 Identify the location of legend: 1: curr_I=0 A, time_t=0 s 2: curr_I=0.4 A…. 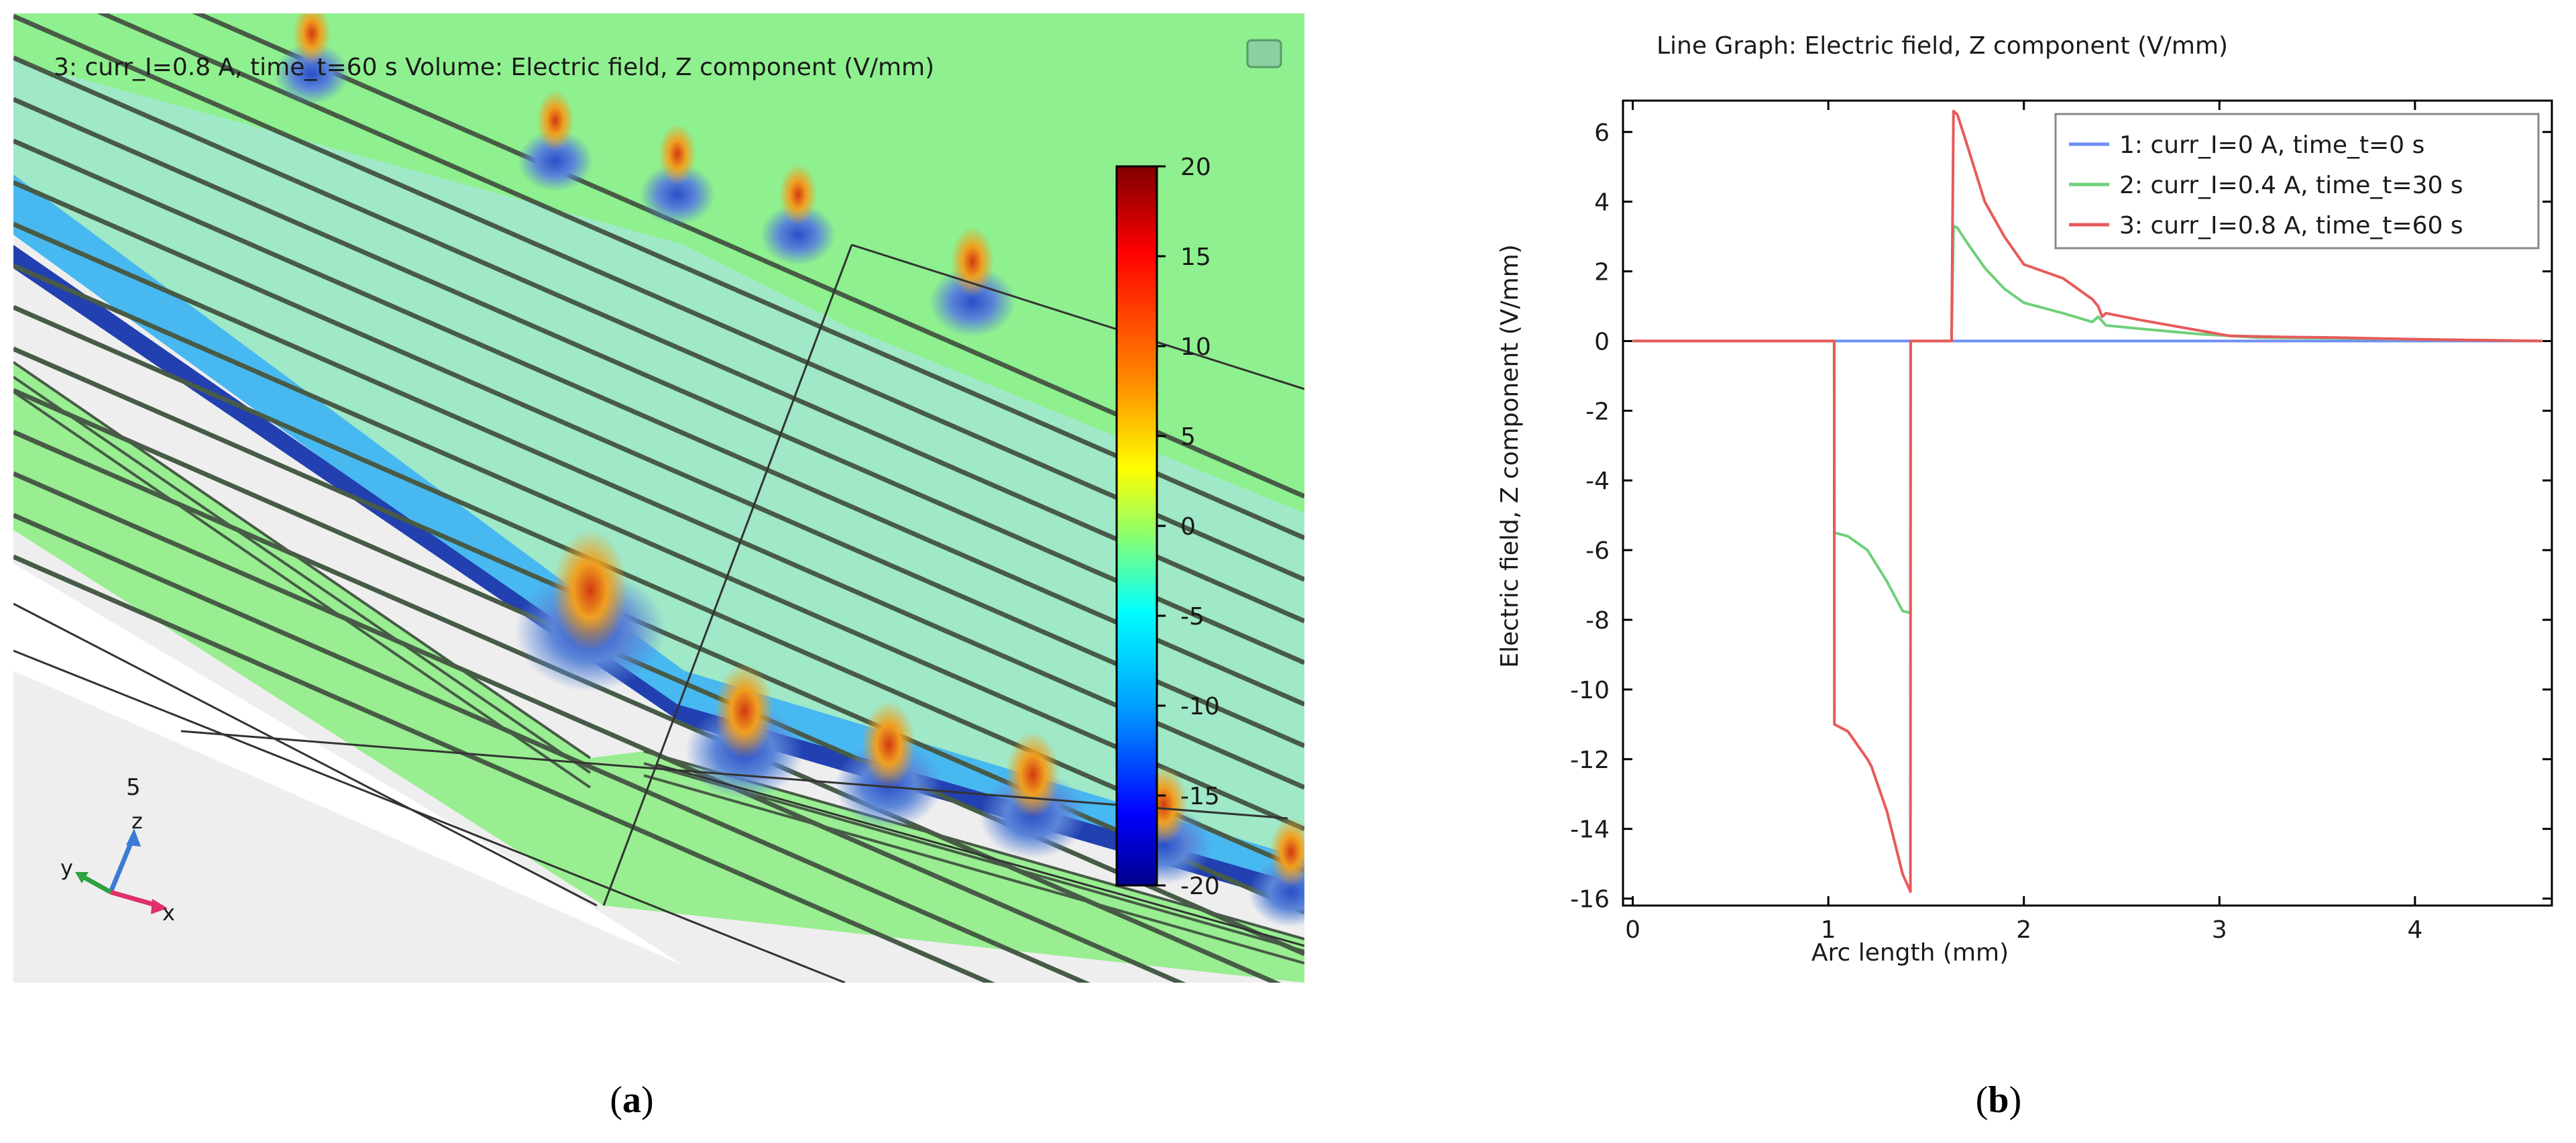
(2297, 182).